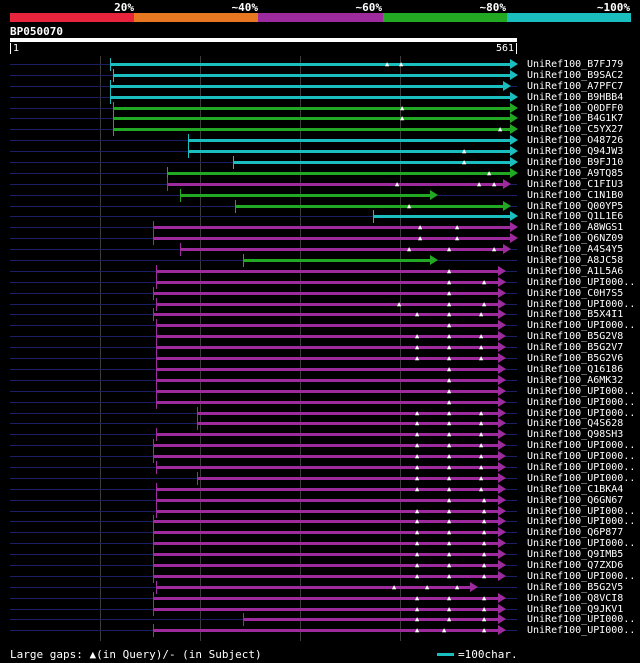 This screenshot has height=663, width=640. What do you see at coordinates (575, 555) in the screenshot?
I see `hit-label: UniRef100_Q9IMB5` at bounding box center [575, 555].